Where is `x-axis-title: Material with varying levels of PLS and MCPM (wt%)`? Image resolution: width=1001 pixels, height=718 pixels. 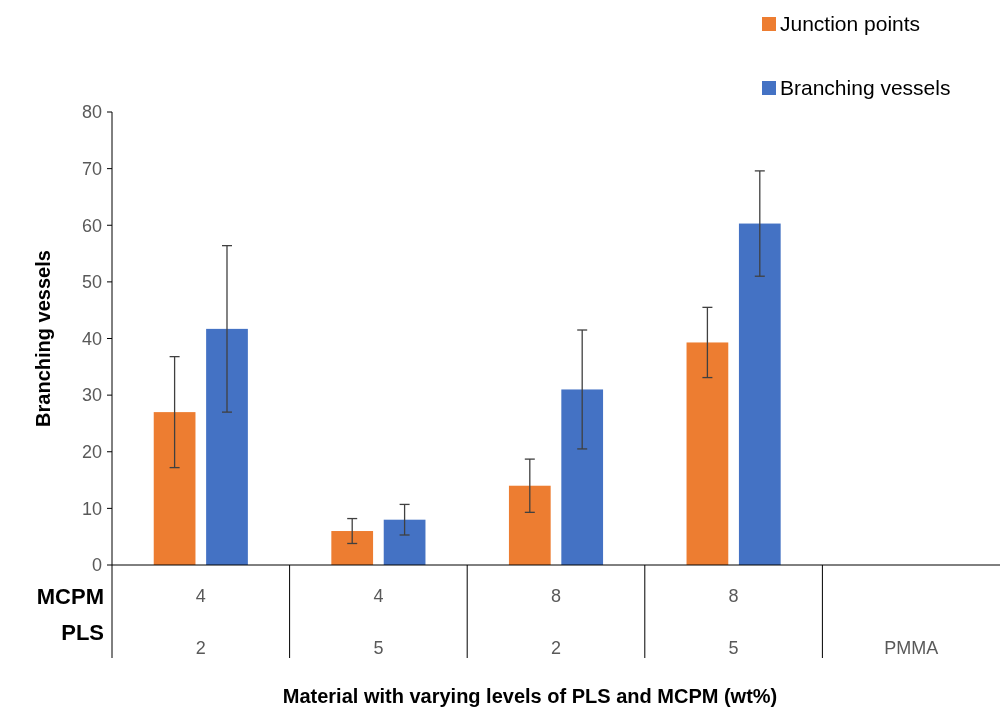
x-axis-title: Material with varying levels of PLS and MCPM (wt%) is located at coordinates (530, 696).